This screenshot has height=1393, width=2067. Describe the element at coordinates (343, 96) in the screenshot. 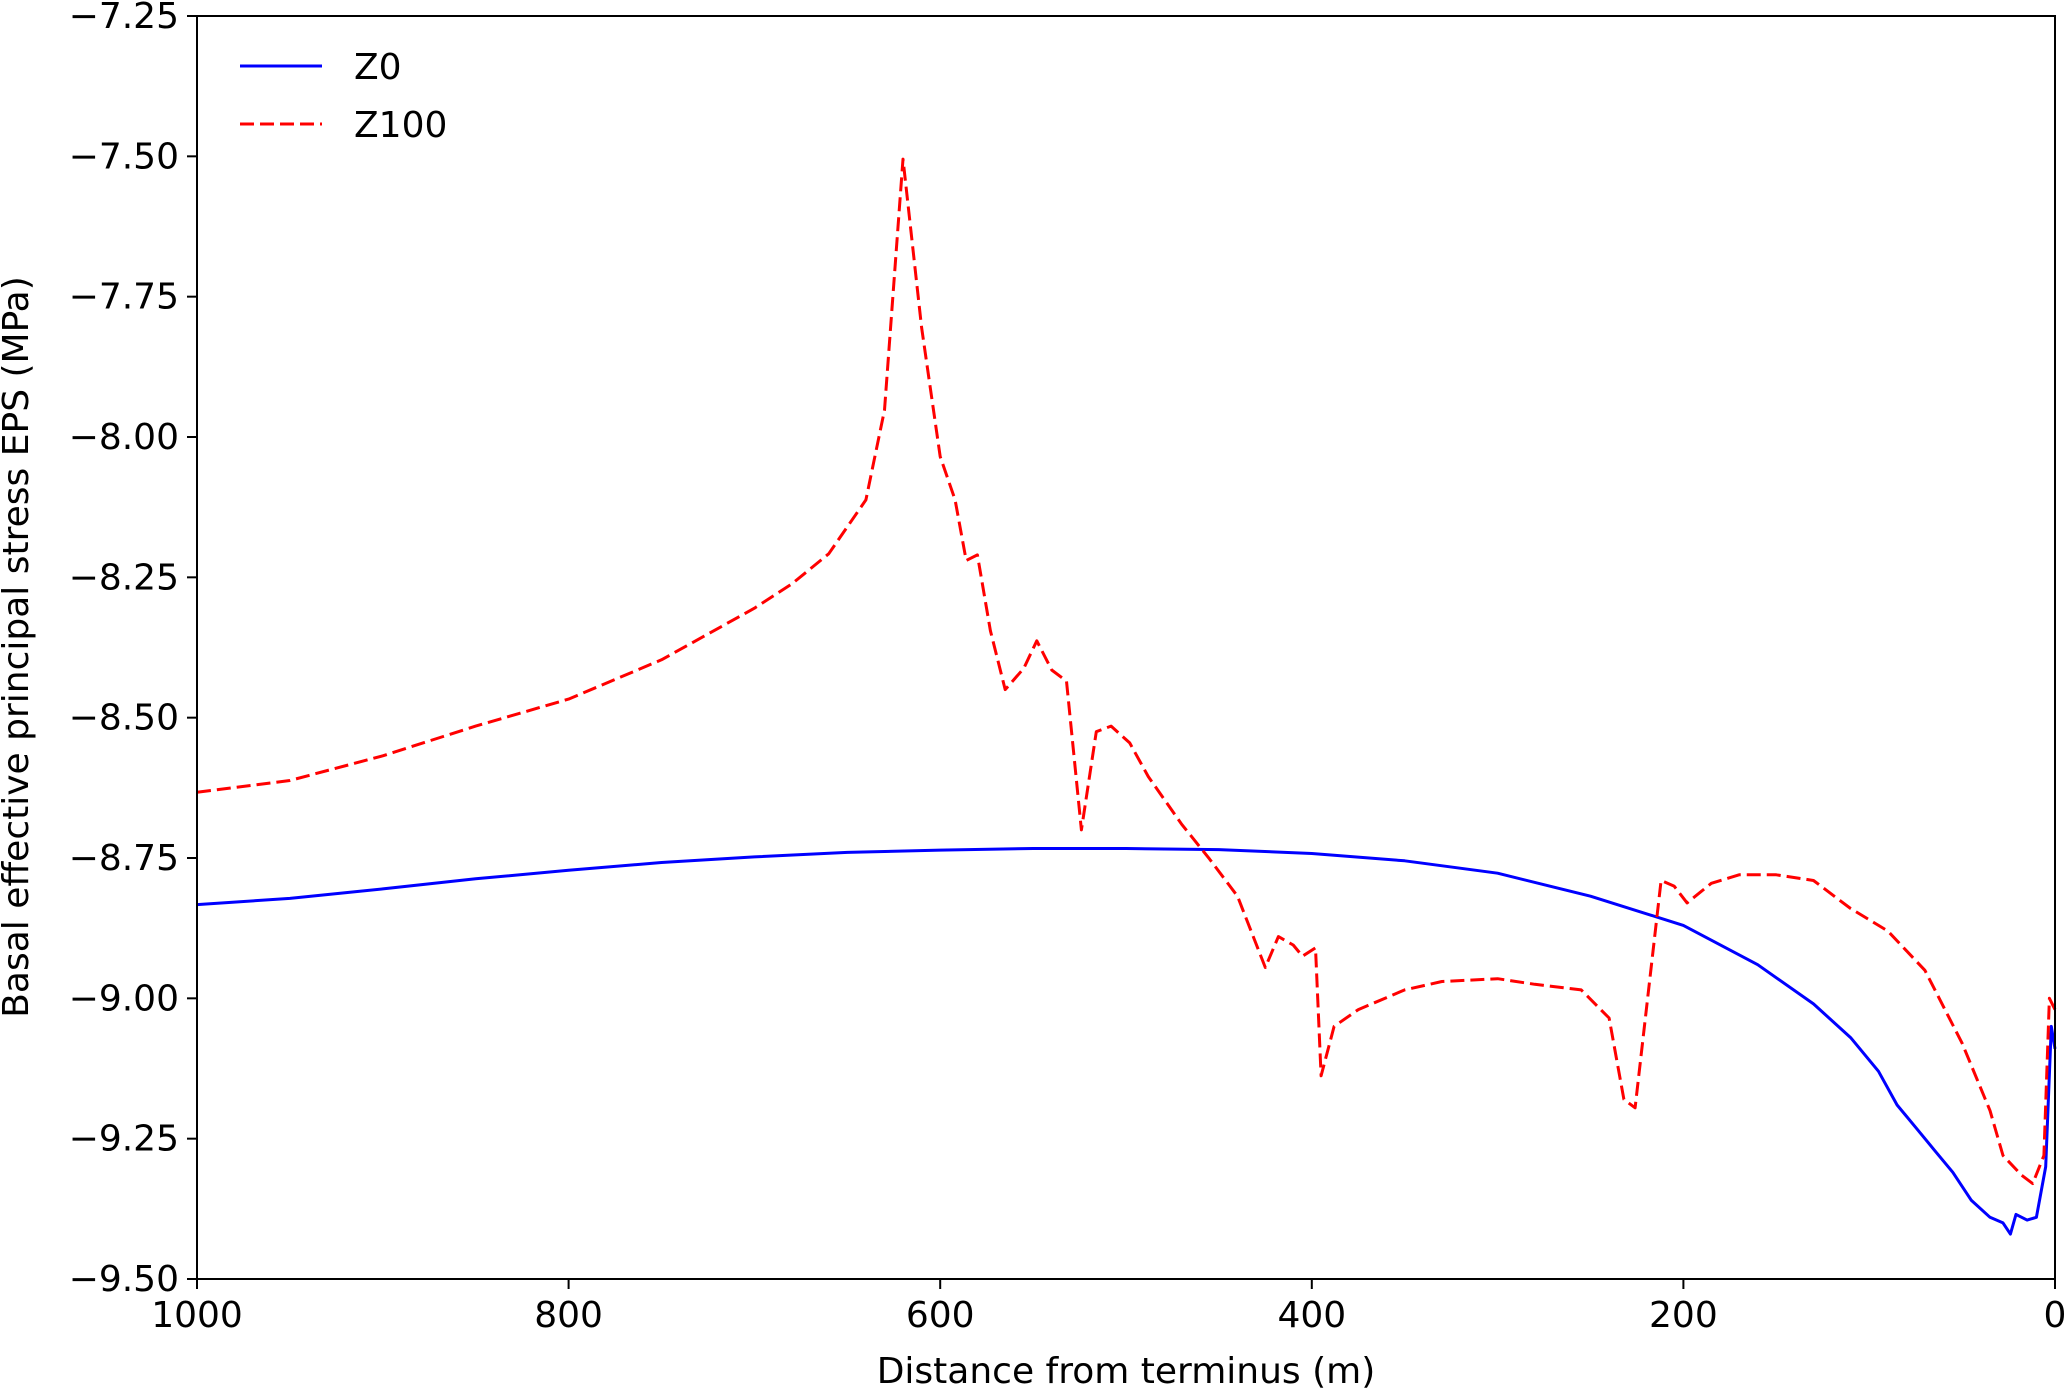

I see `legend: Z0 Z100` at that location.